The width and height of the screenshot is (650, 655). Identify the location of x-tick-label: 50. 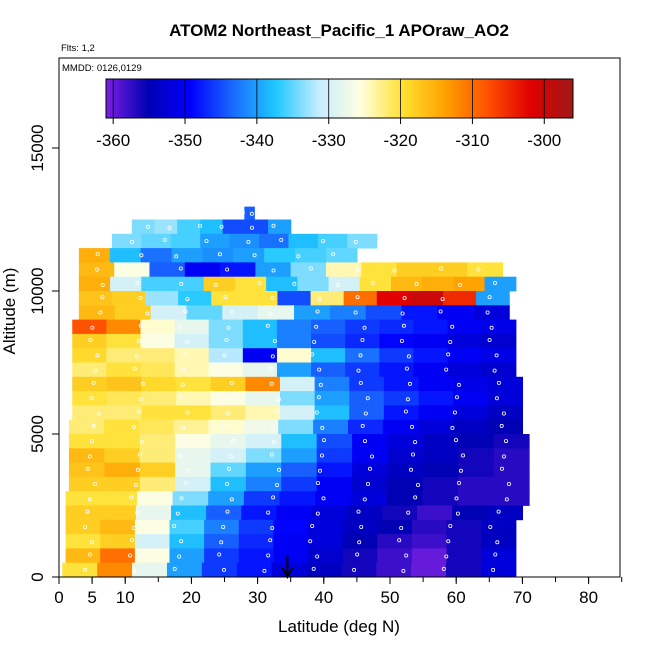
(390, 597).